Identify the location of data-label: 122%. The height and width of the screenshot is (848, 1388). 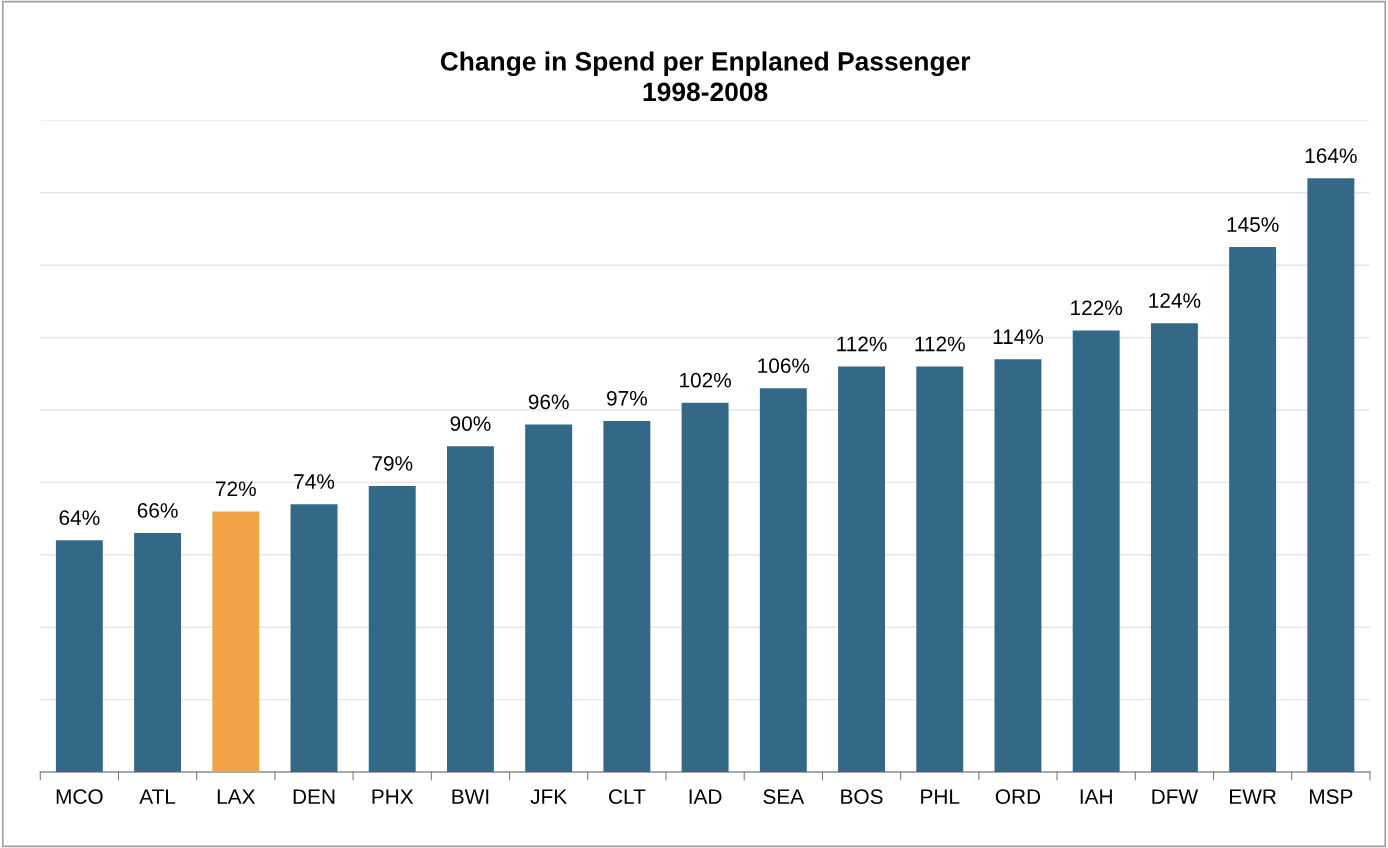
(1097, 308).